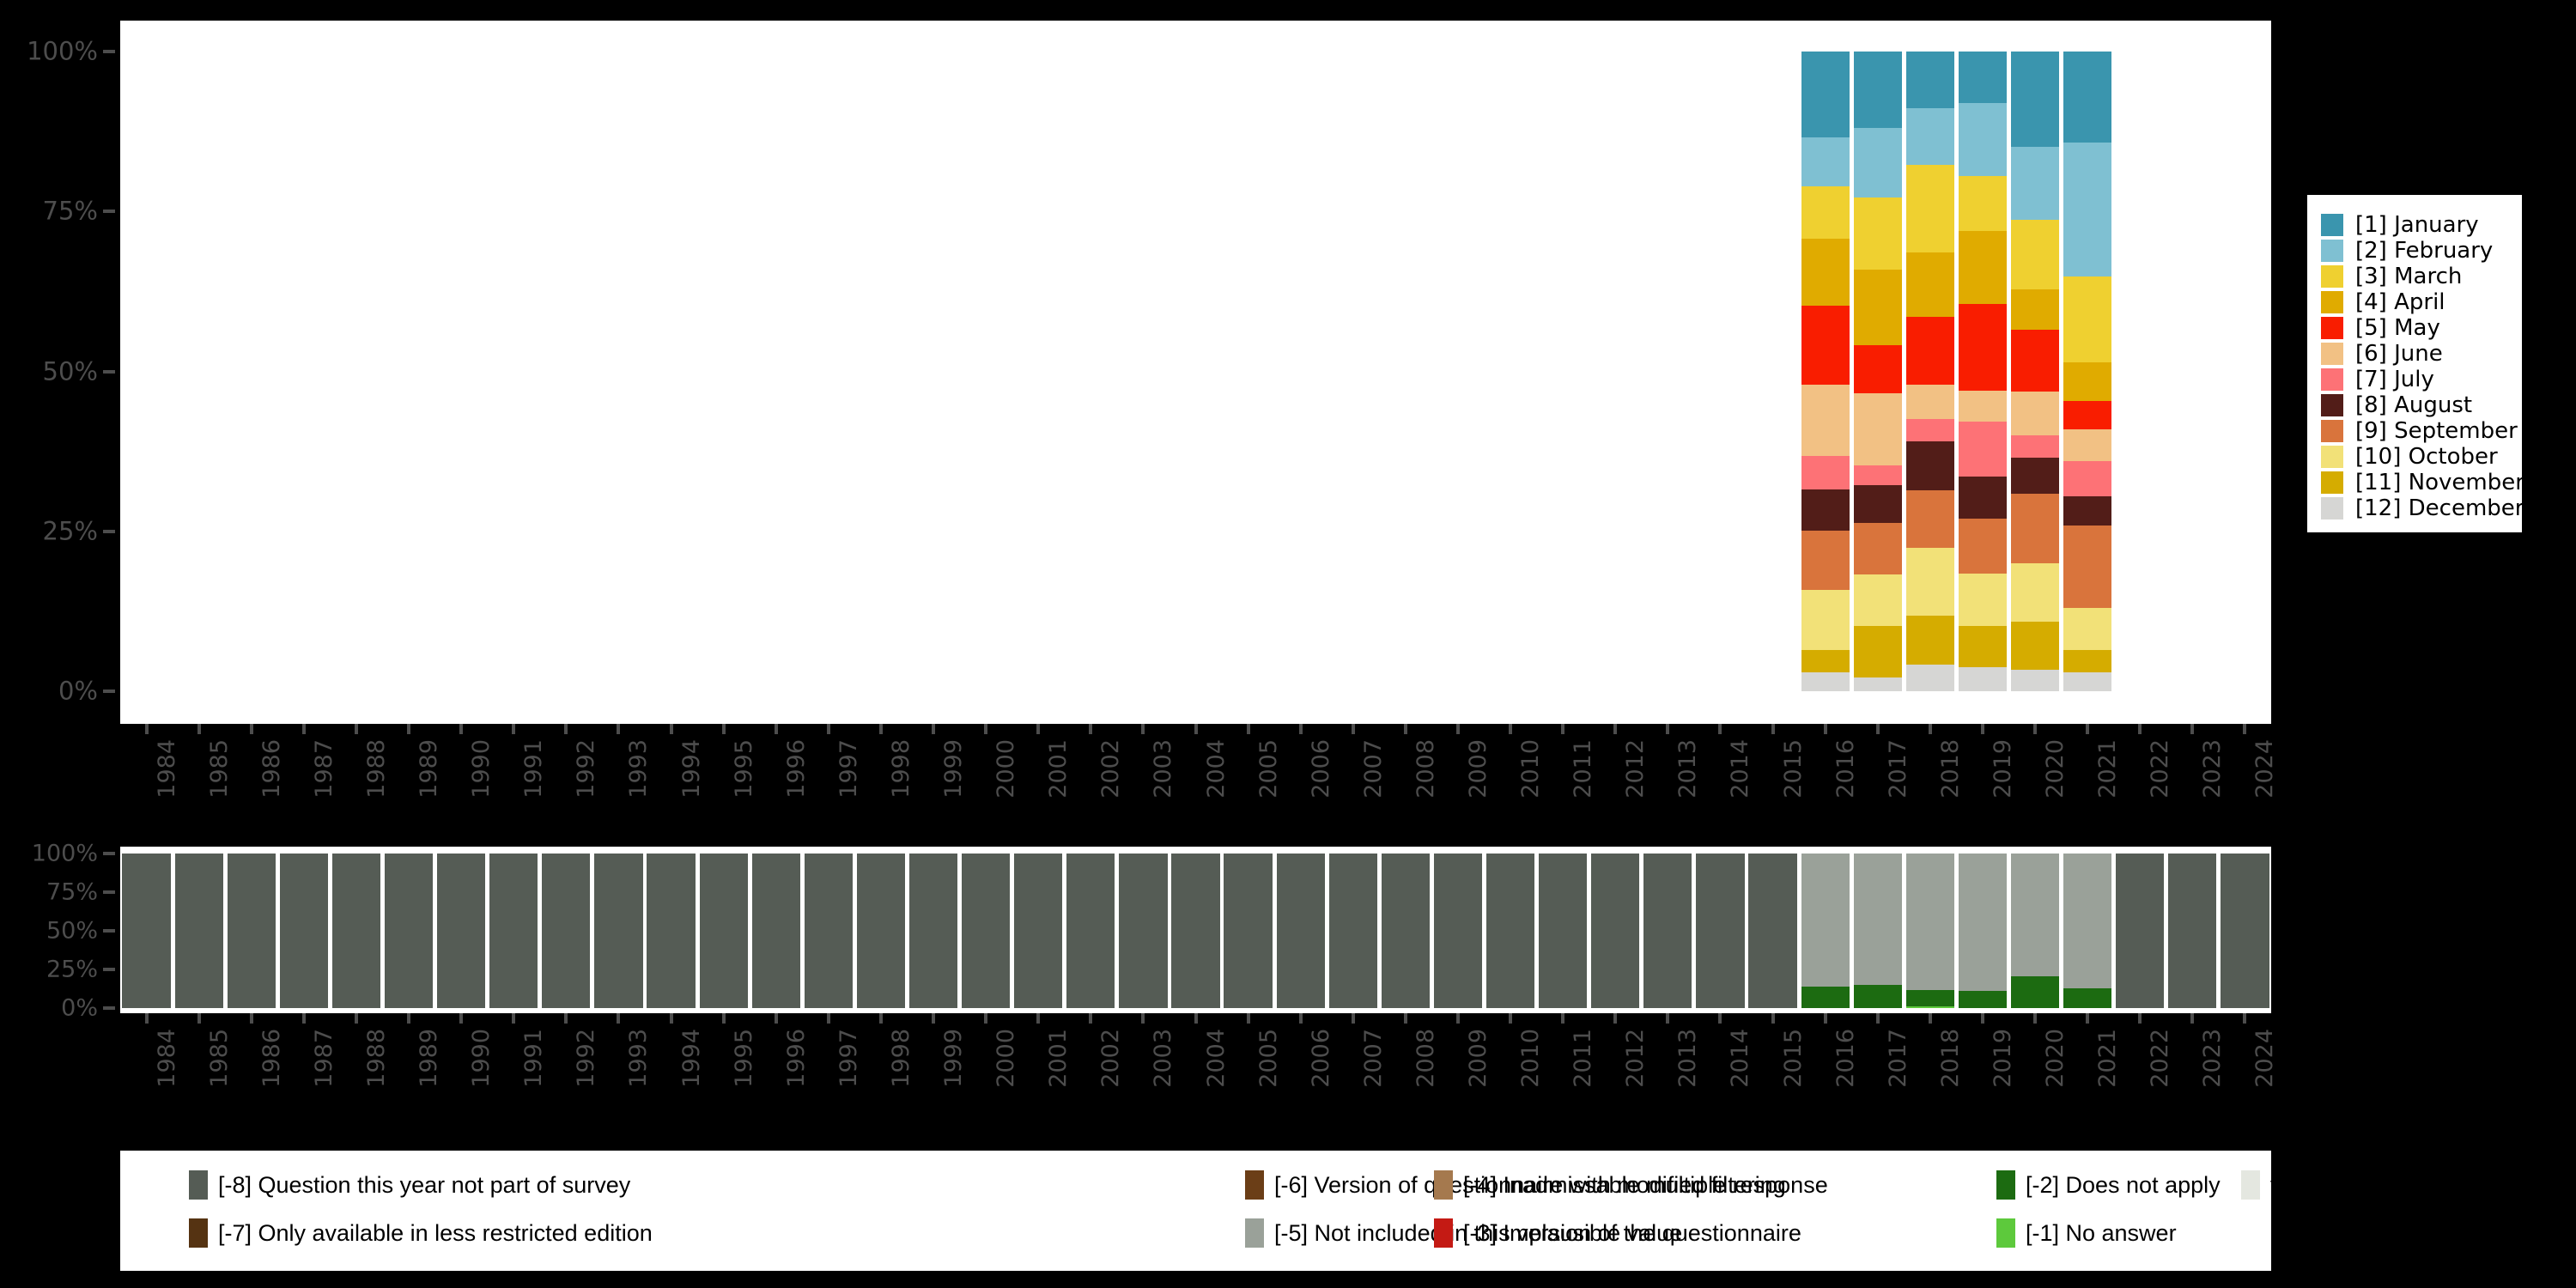  I want to click on validity-bar-2006, so click(1301, 931).